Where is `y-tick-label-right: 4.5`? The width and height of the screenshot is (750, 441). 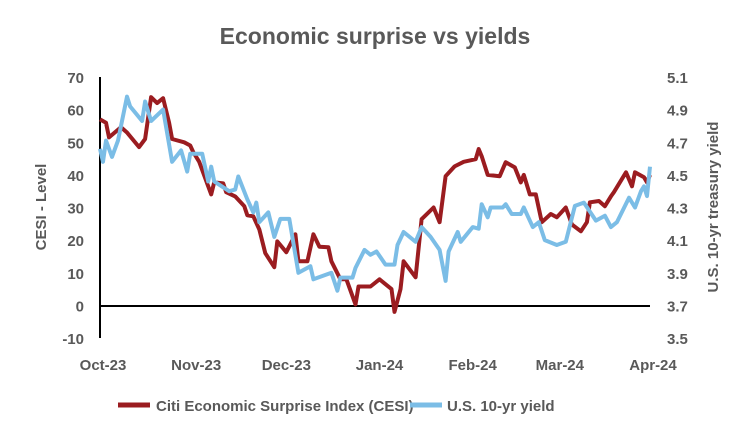 y-tick-label-right: 4.5 is located at coordinates (677, 176).